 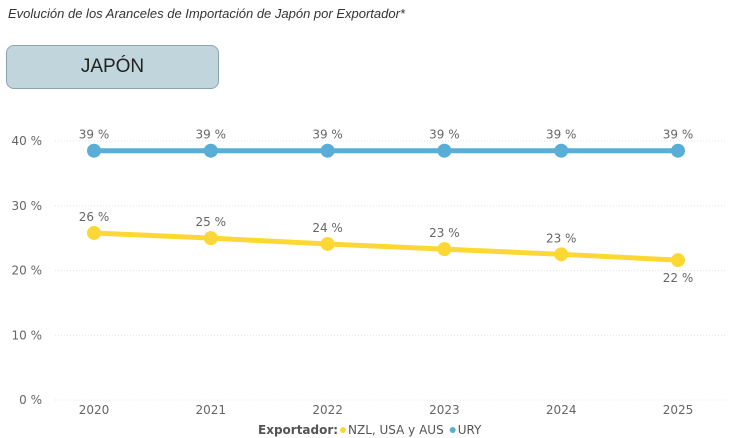 What do you see at coordinates (27, 335) in the screenshot?
I see `y-tick-label: 10 %` at bounding box center [27, 335].